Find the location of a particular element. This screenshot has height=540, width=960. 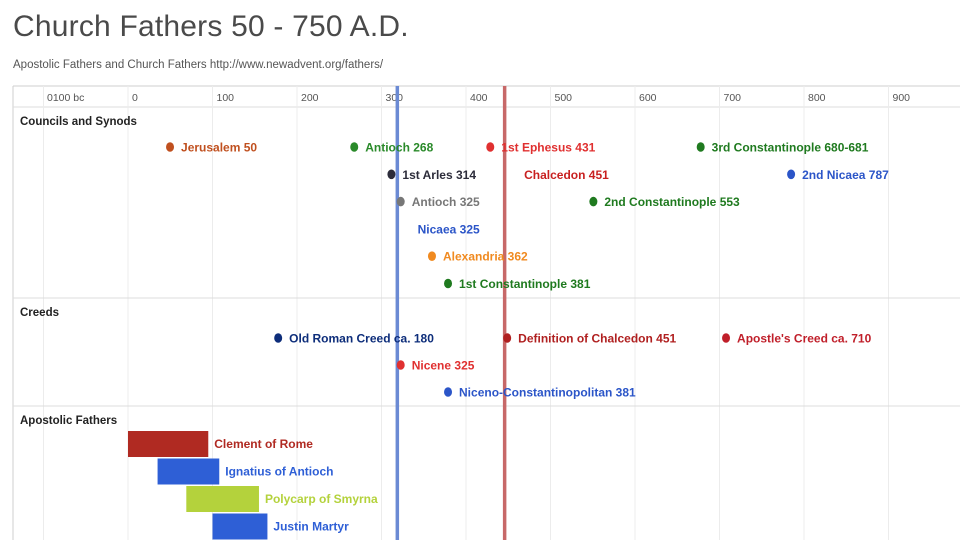

axis-tick-label: 0100 bc is located at coordinates (65, 98).